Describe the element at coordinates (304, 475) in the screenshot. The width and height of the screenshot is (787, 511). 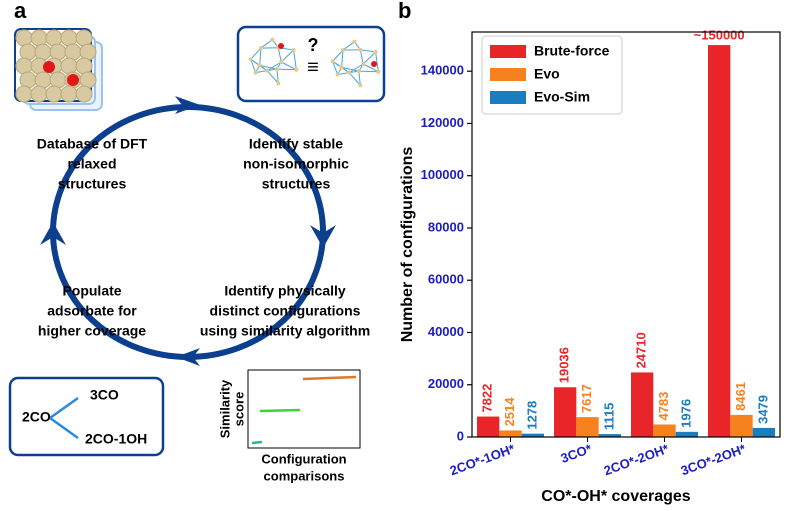
I see `inset-x-label: comparisons` at that location.